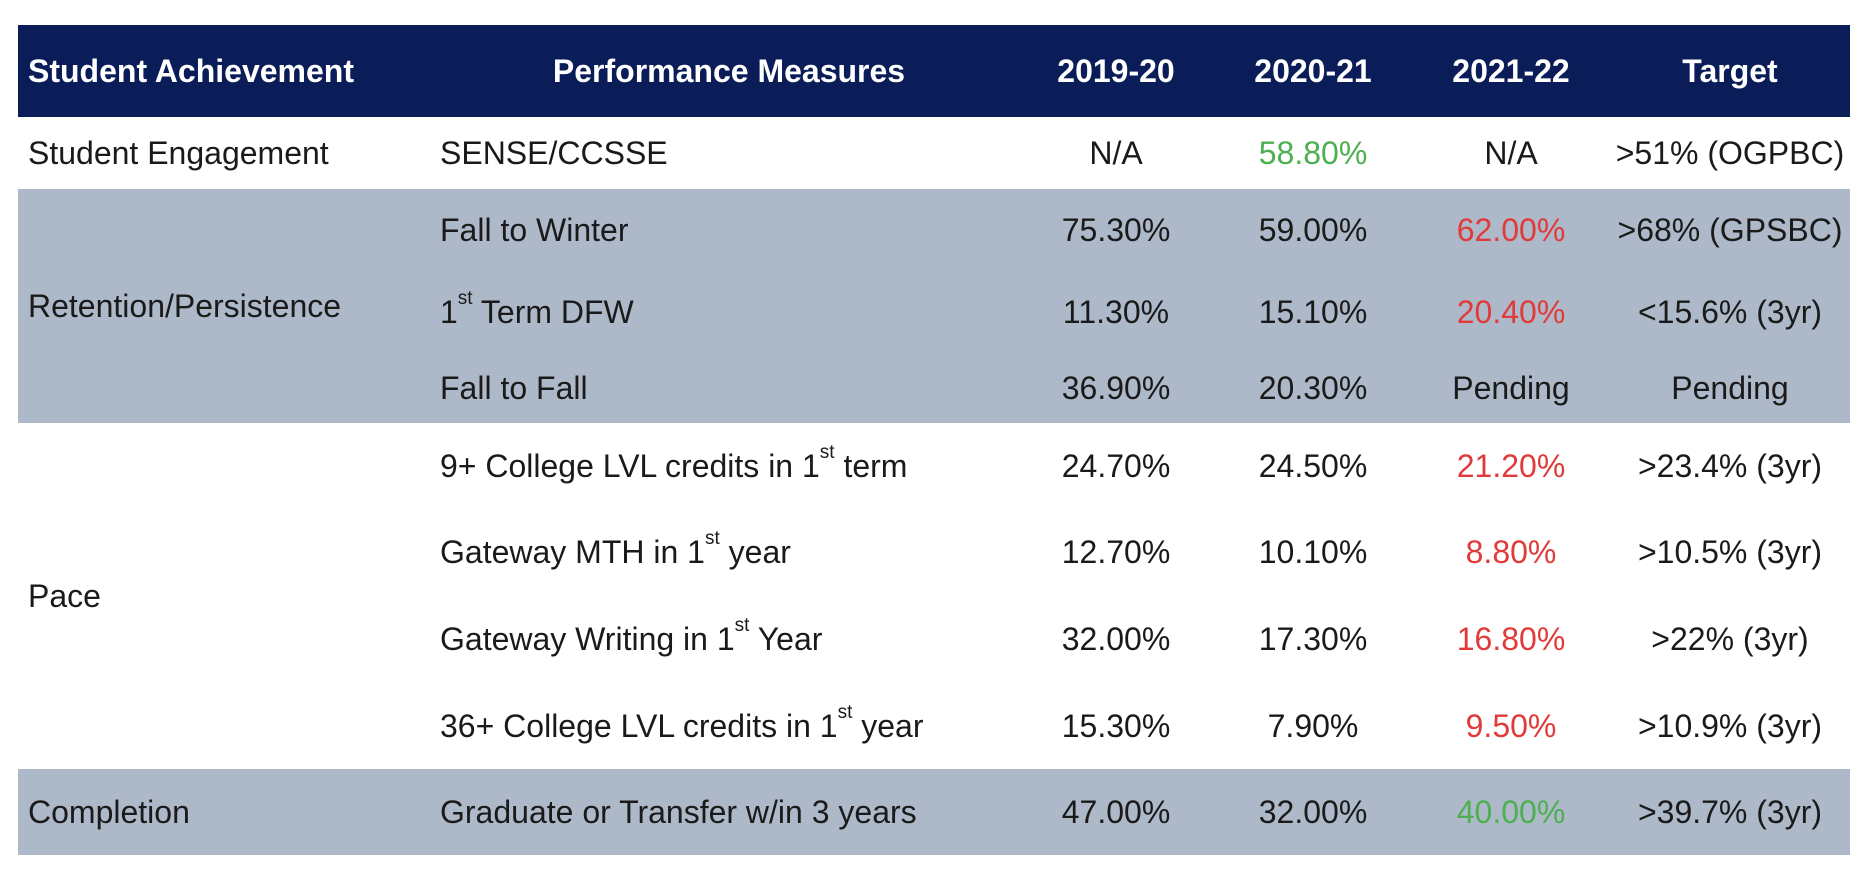 This screenshot has width=1854, height=892. Describe the element at coordinates (678, 811) in the screenshot. I see `measure-text: Graduate or Transfer w/in 3 years` at that location.